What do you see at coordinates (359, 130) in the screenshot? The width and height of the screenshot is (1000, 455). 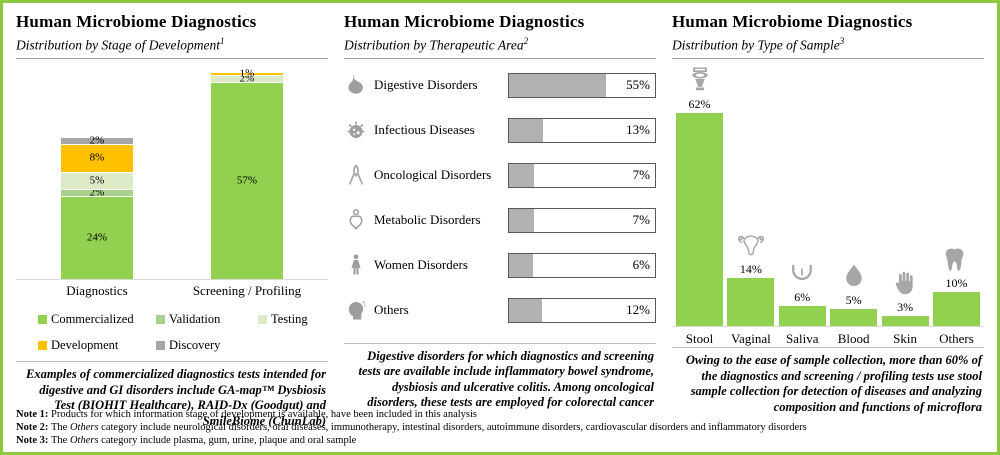 I see `germ-icon` at bounding box center [359, 130].